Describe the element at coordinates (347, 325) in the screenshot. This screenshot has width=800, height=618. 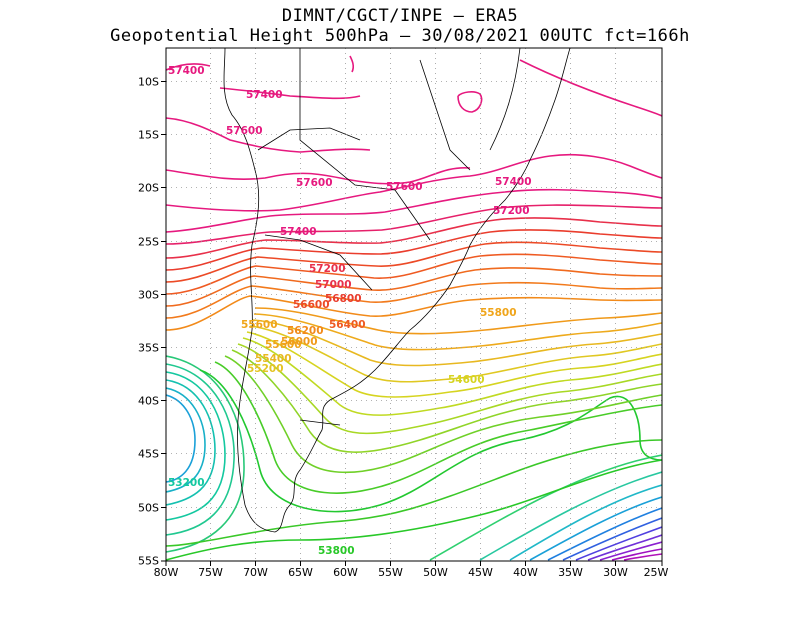
I see `contour-label: 56400` at that location.